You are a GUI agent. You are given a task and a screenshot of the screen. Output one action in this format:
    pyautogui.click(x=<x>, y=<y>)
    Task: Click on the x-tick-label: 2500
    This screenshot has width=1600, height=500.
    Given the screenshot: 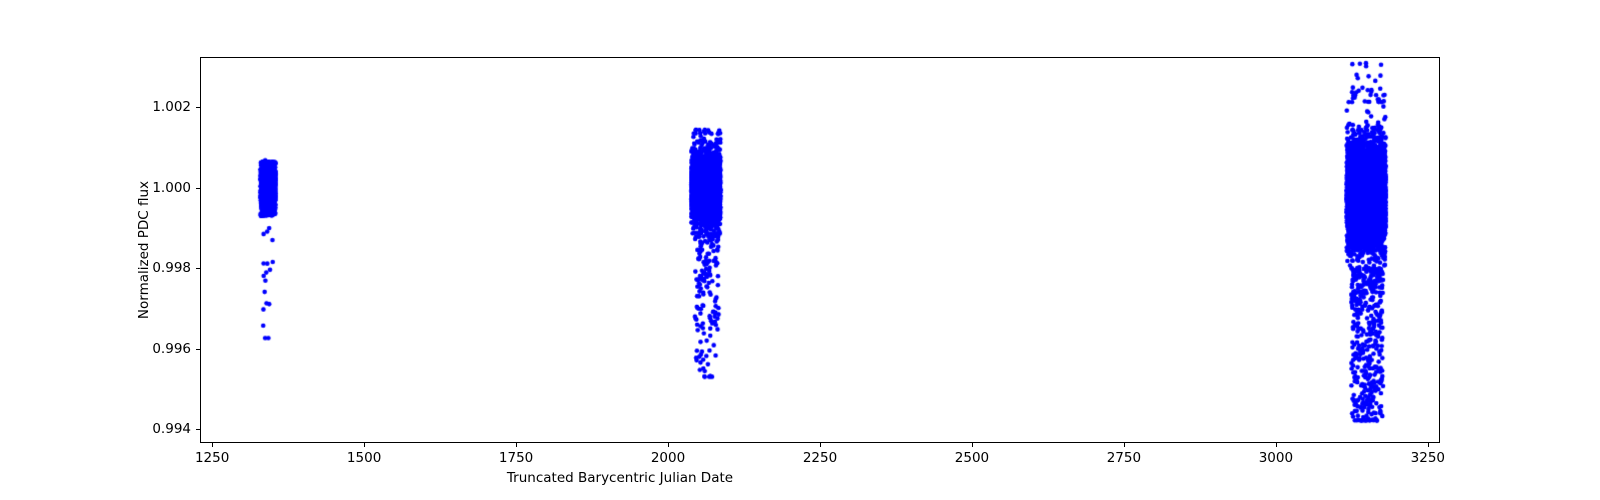 What is the action you would take?
    pyautogui.click(x=972, y=458)
    